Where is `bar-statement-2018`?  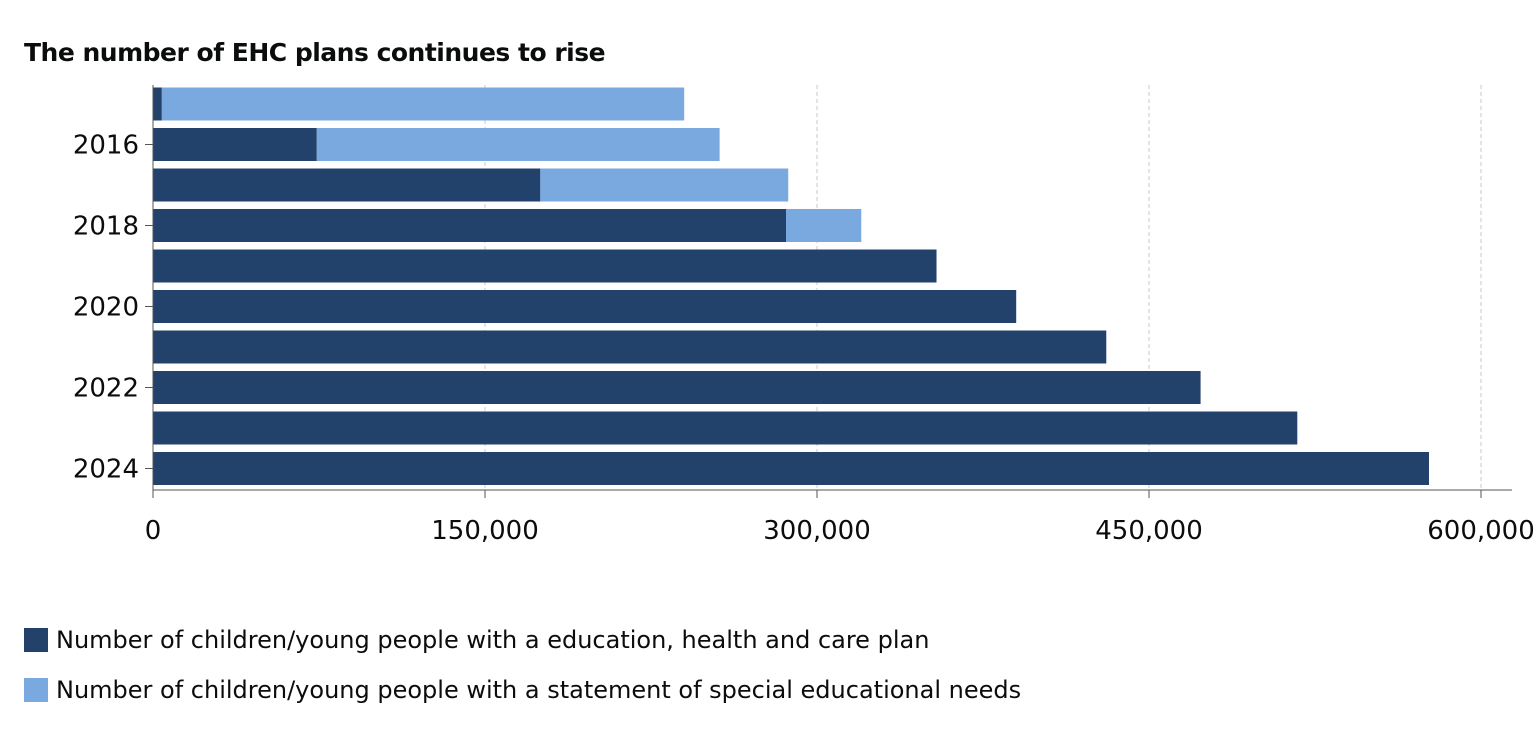
bar-statement-2018 is located at coordinates (824, 225).